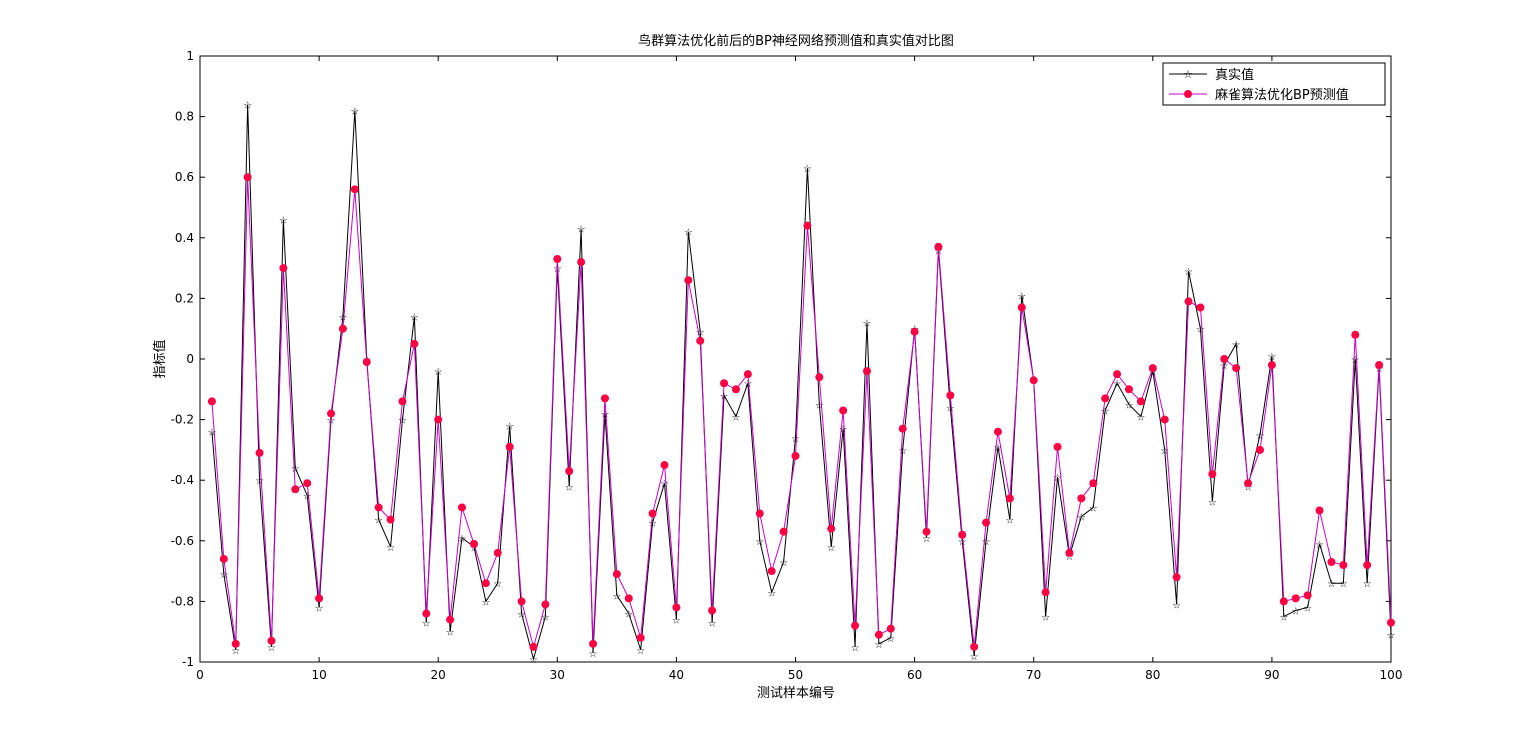  Describe the element at coordinates (914, 675) in the screenshot. I see `x-tick-label: 60` at that location.